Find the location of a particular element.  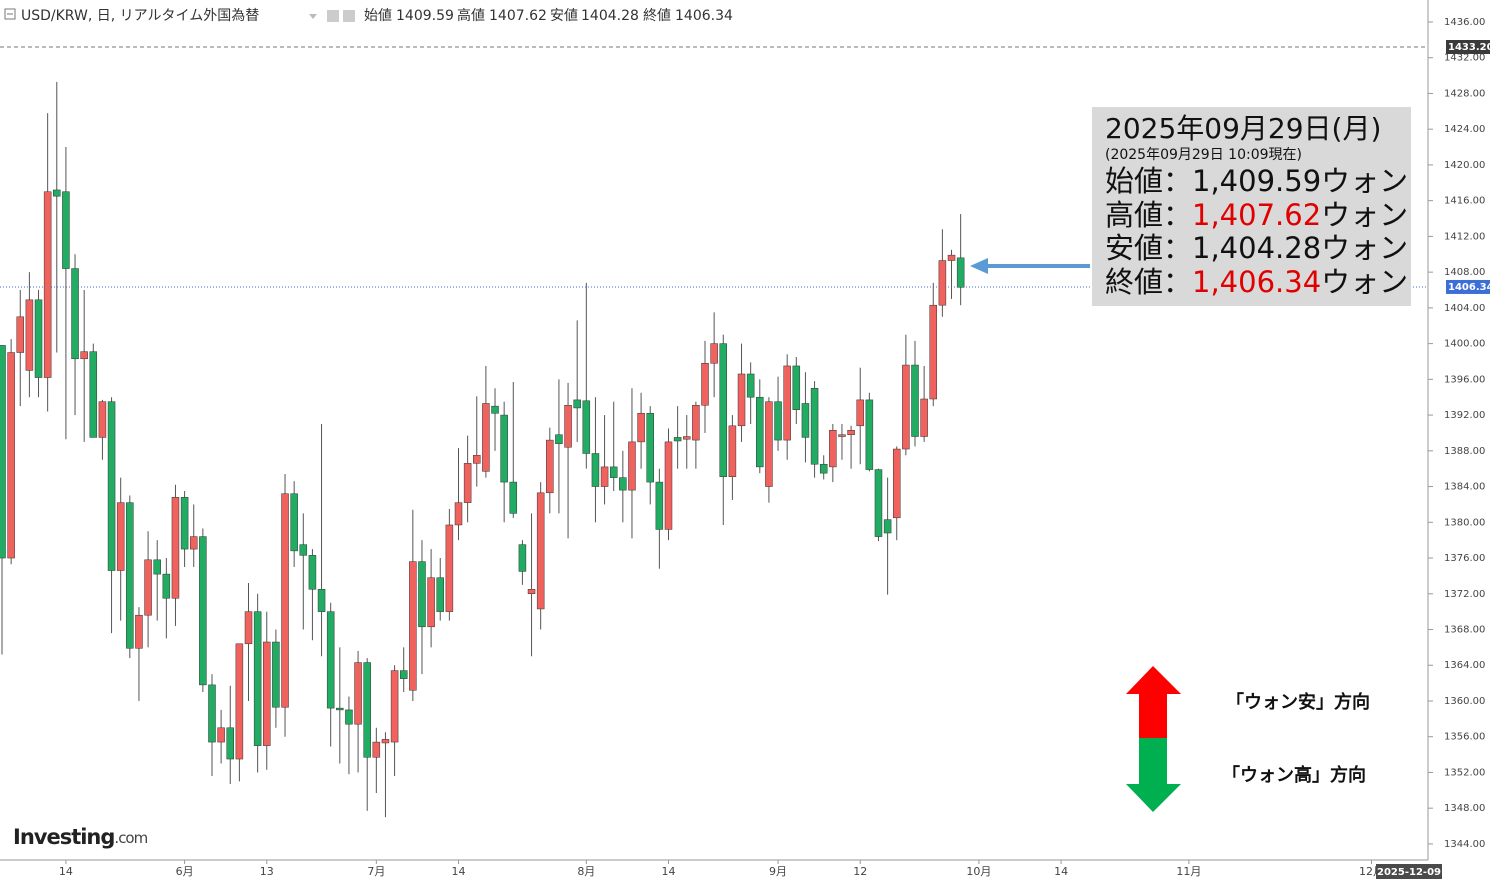

pointer-arrow-head is located at coordinates (979, 266).